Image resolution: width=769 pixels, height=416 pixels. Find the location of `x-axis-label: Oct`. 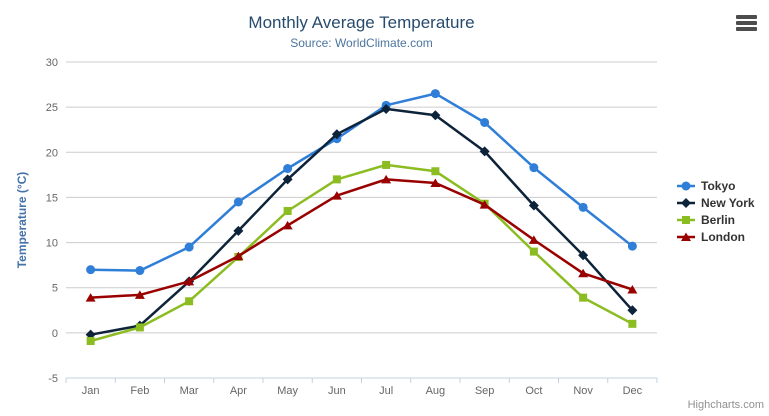

x-axis-label: Oct is located at coordinates (533, 391).